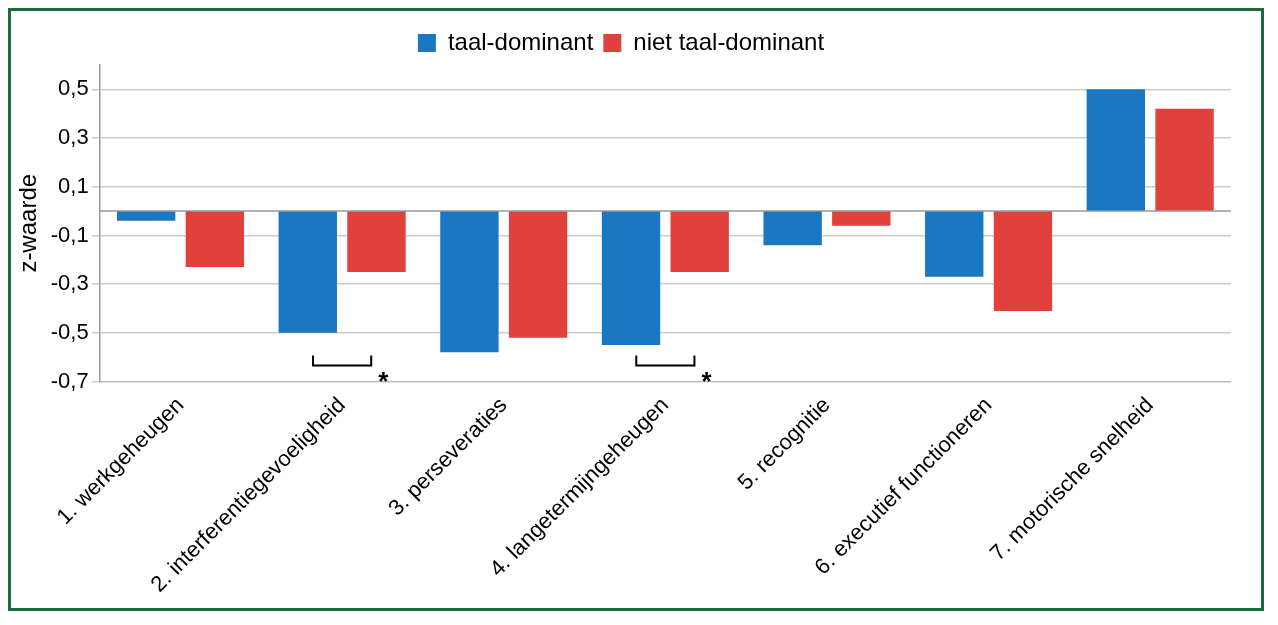 The height and width of the screenshot is (625, 1278). Describe the element at coordinates (73, 88) in the screenshot. I see `y-tick-label: 0,5` at that location.